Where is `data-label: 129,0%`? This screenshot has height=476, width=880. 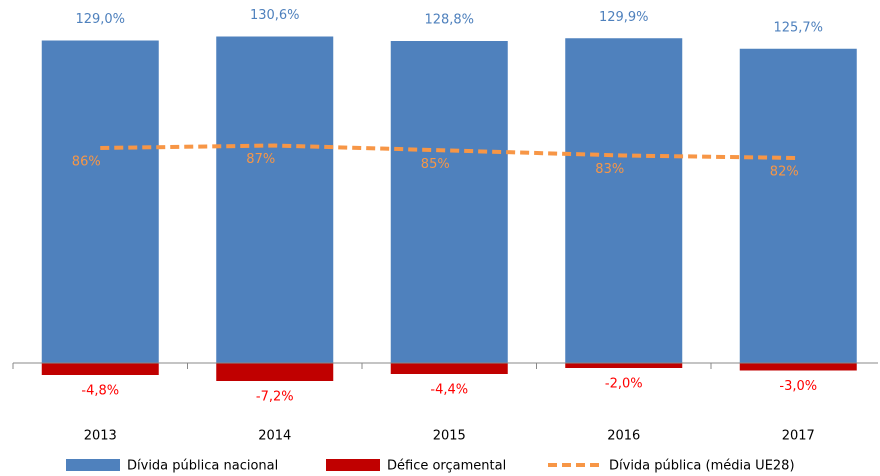
data-label: 129,0% is located at coordinates (100, 19).